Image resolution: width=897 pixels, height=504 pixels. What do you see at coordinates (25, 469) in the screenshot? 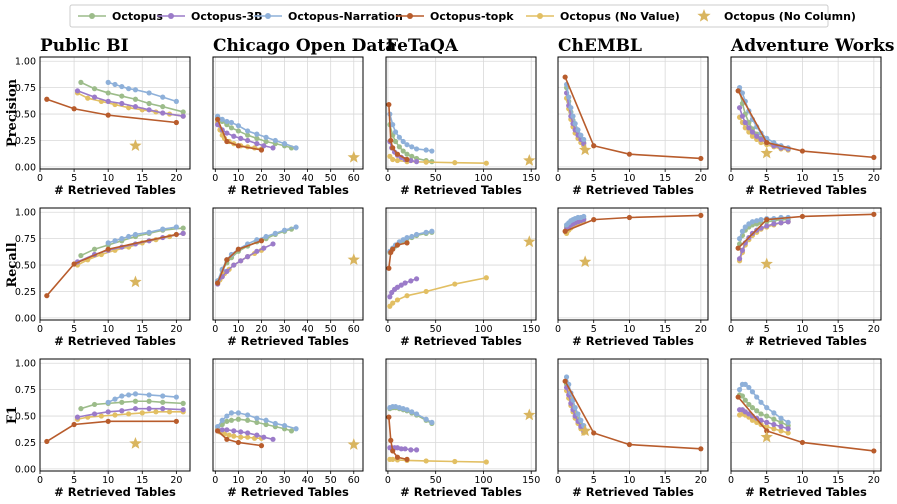
I see `y-tick-label: 0.00` at bounding box center [25, 469].